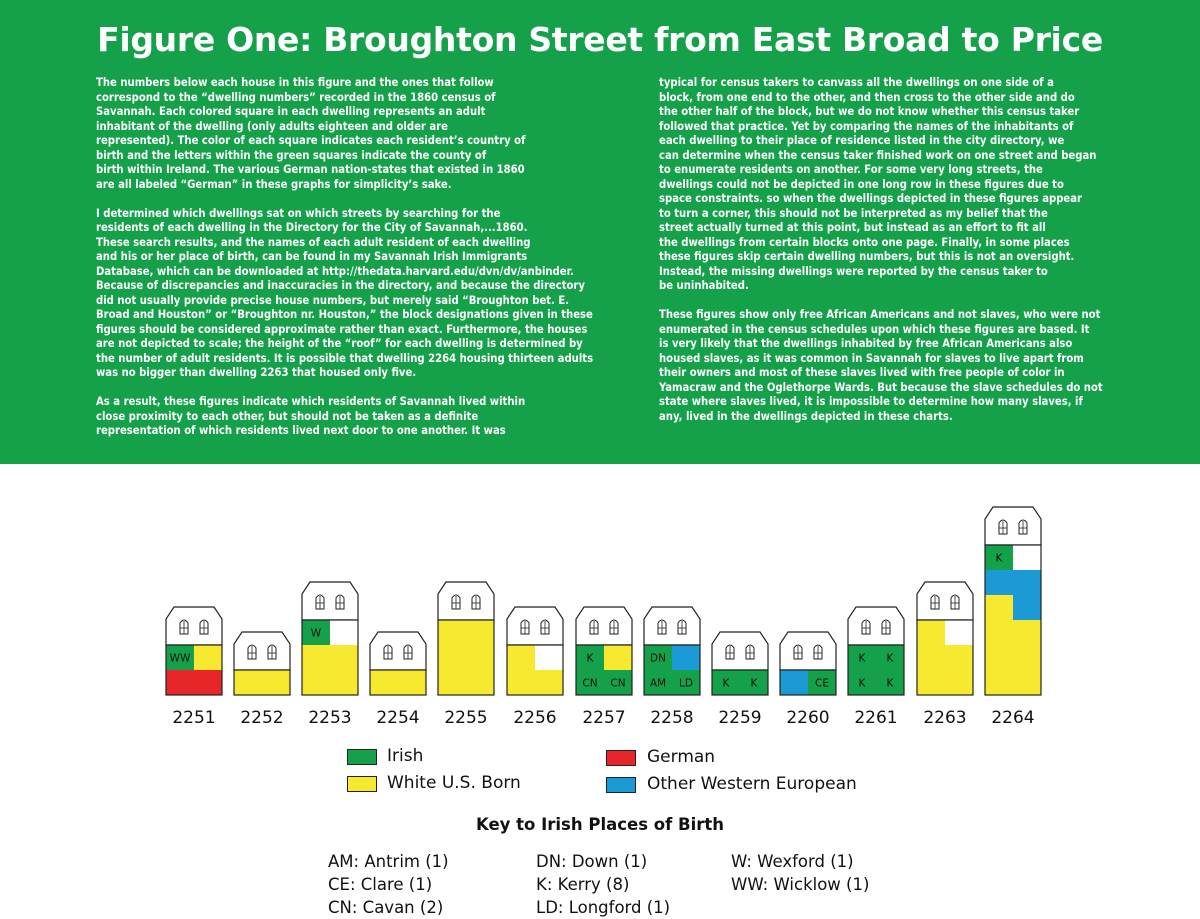 The image size is (1200, 919). What do you see at coordinates (800, 884) in the screenshot?
I see `key-entry: WW: Wicklow (1)` at bounding box center [800, 884].